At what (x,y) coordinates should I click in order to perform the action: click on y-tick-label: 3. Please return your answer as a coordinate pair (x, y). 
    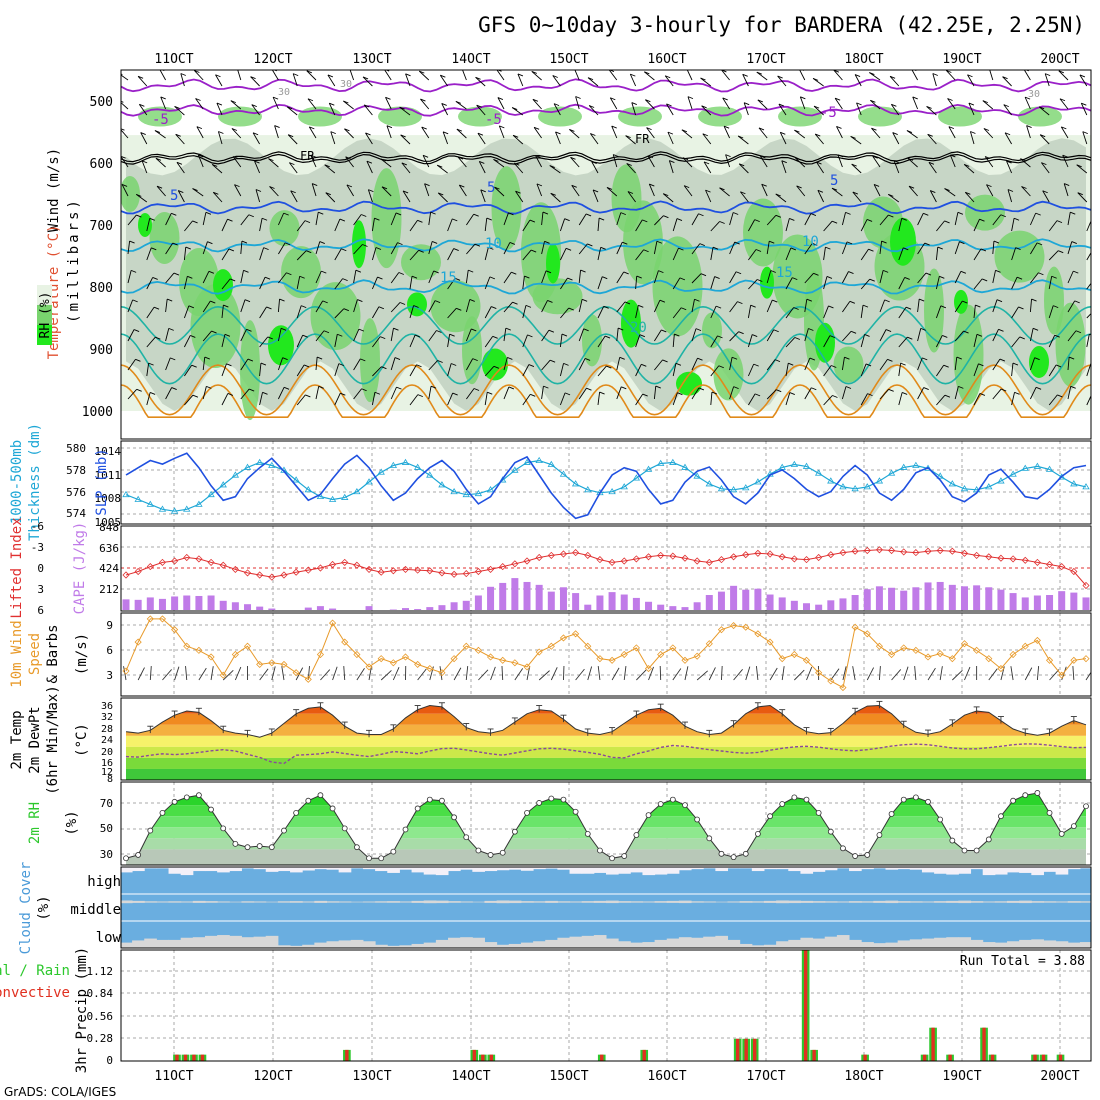
    Looking at the image, I should click on (40, 589).